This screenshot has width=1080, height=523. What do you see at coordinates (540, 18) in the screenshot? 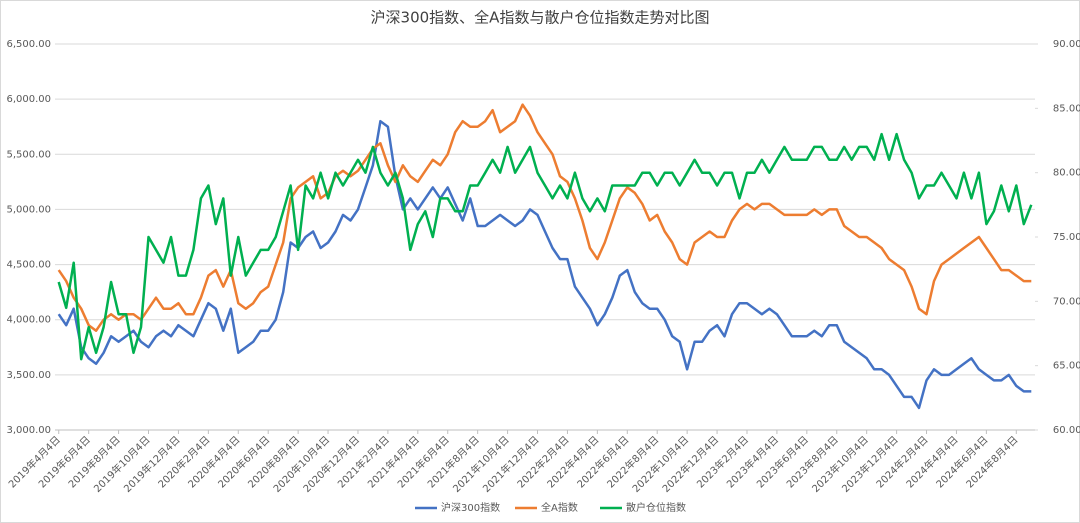
I see `chart-title: 沪深300指数、全A指数与散户仓位指数走势对比图` at bounding box center [540, 18].